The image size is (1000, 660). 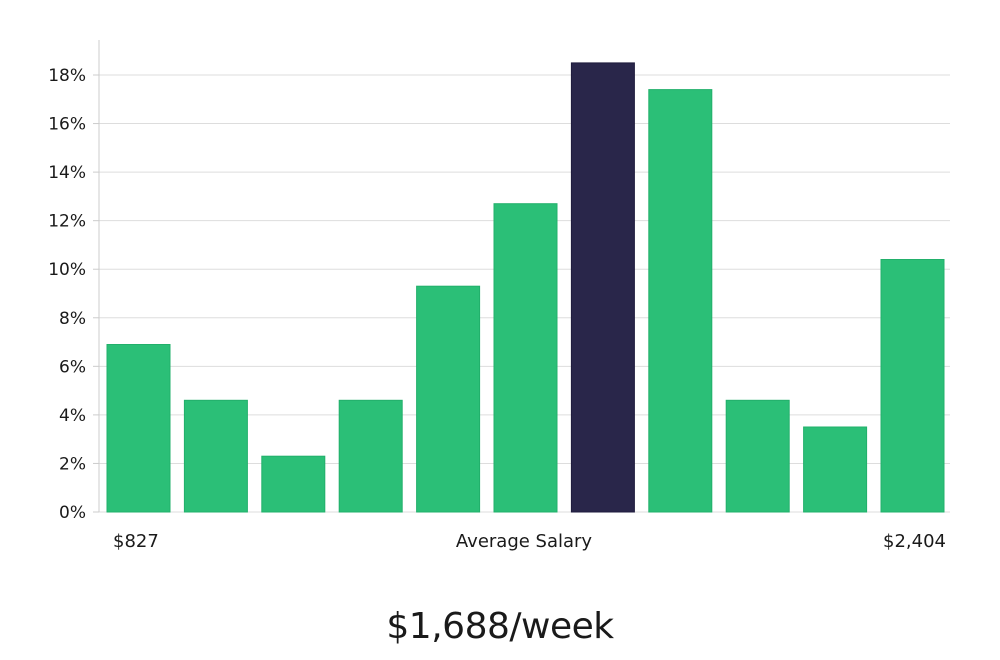 I want to click on x-min-label: $827, so click(x=136, y=541).